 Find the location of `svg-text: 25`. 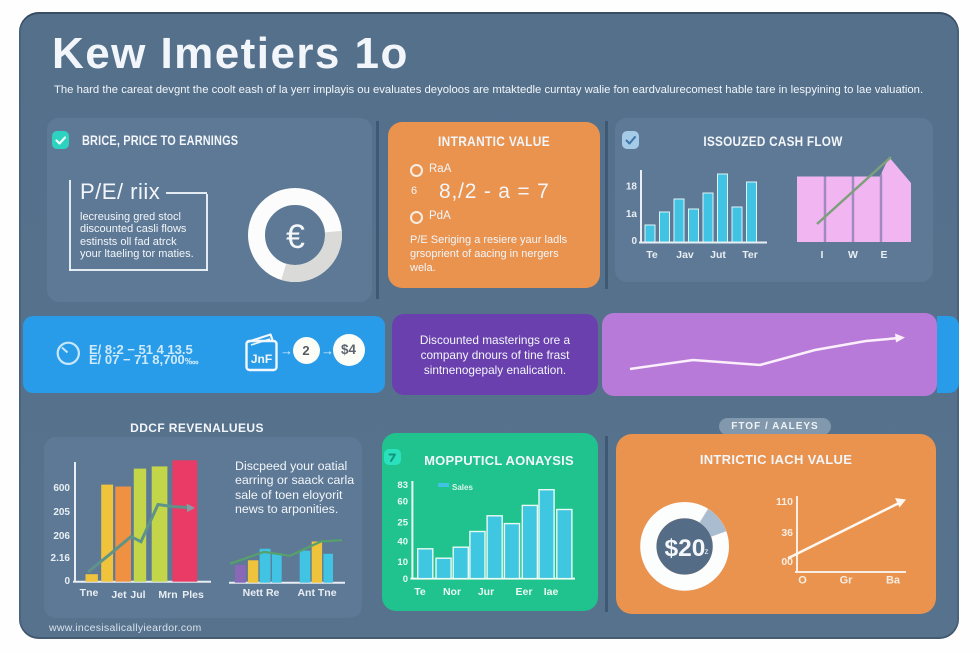

svg-text: 25 is located at coordinates (402, 523).